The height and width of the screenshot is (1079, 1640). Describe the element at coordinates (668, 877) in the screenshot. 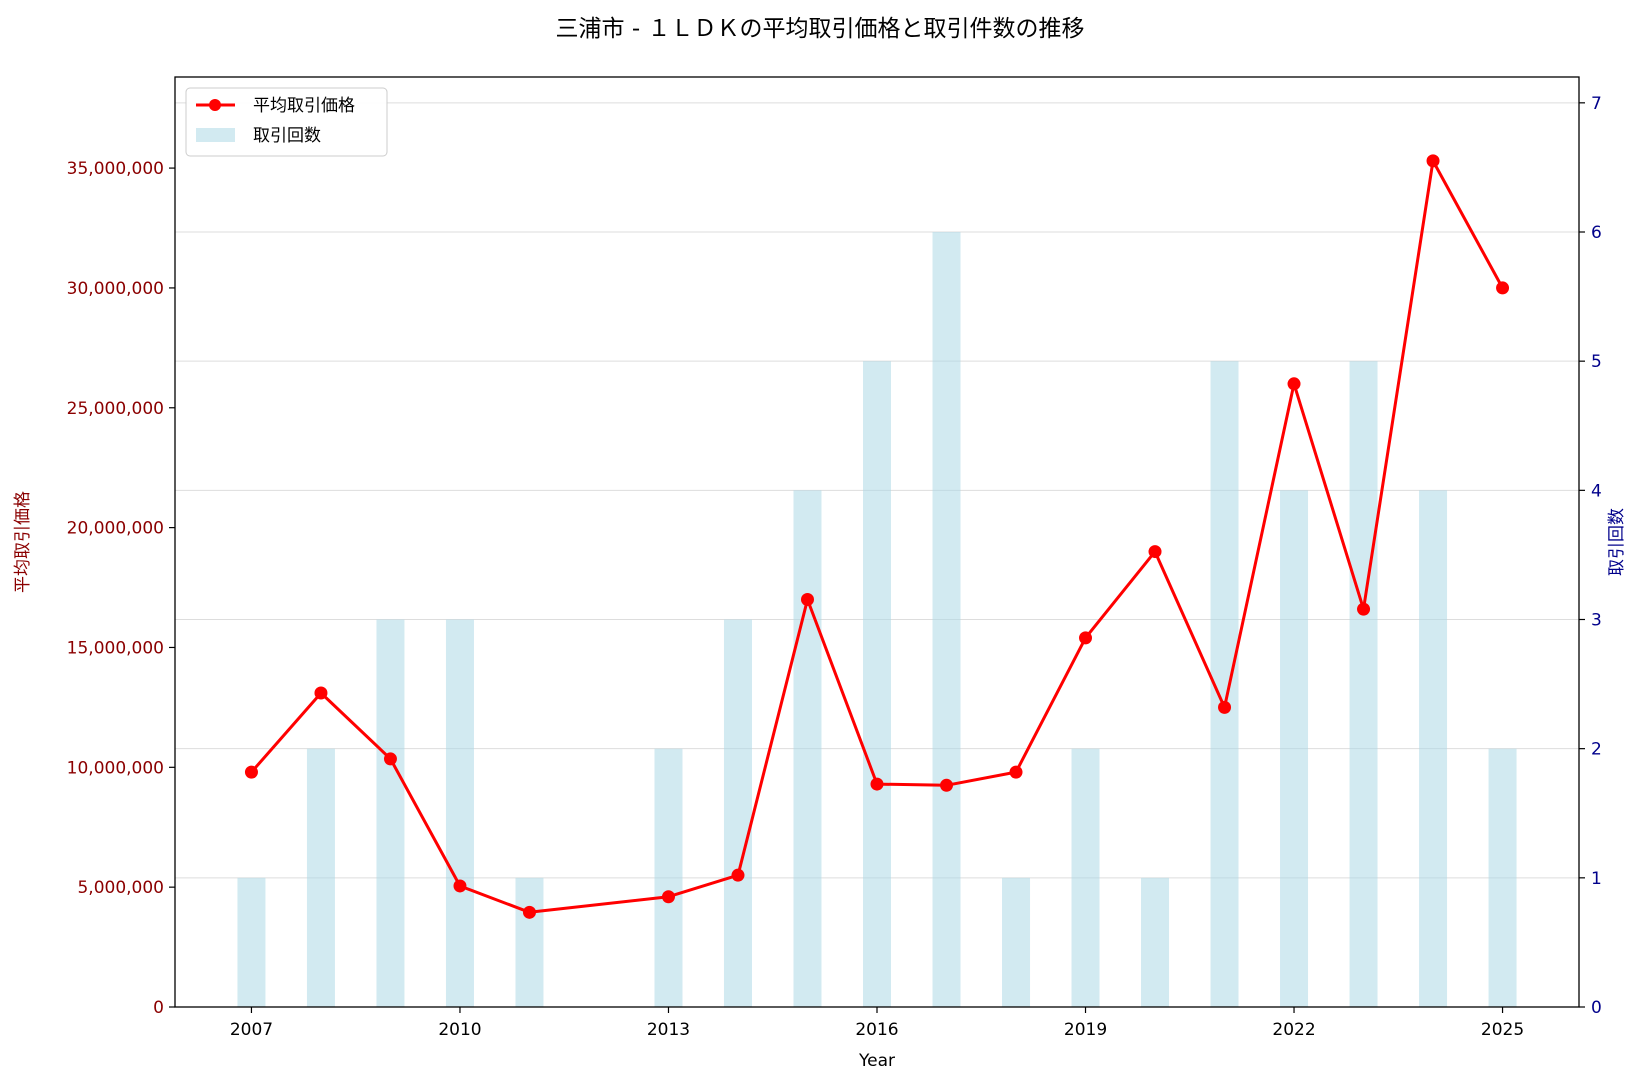

I see `bar-2013` at that location.